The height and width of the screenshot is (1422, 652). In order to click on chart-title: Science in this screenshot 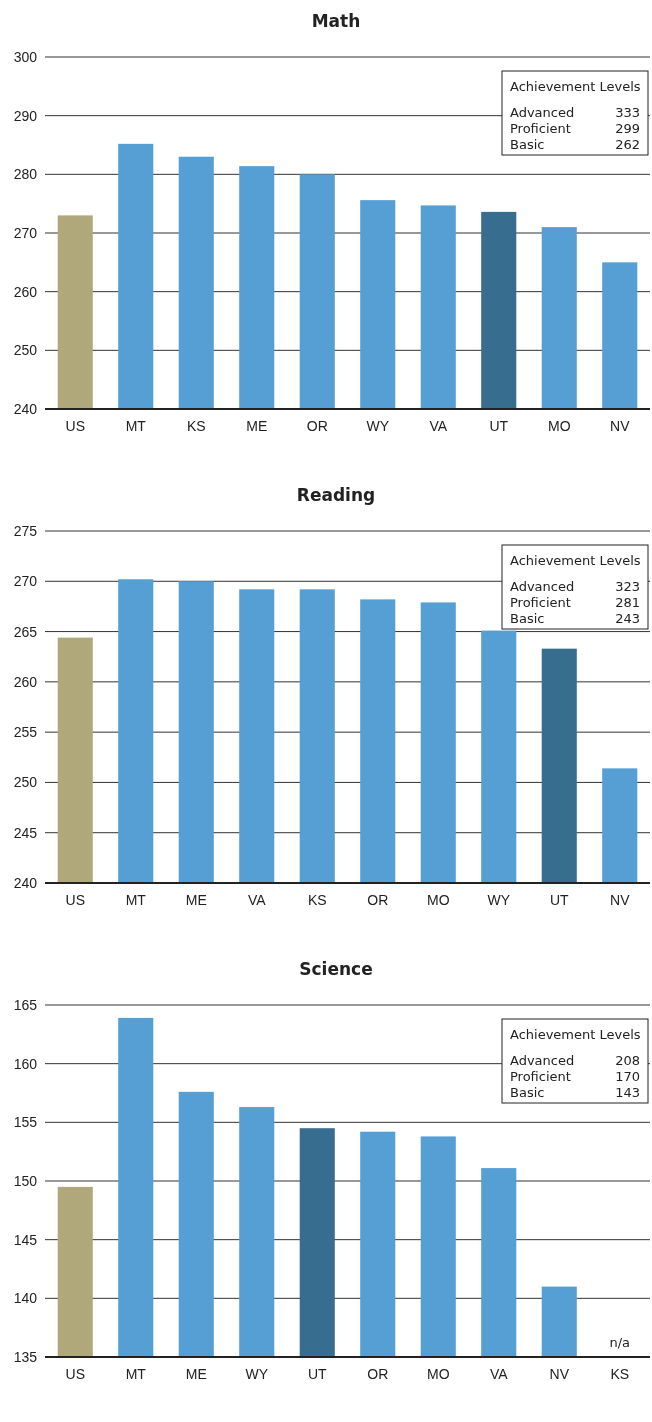, I will do `click(336, 969)`.